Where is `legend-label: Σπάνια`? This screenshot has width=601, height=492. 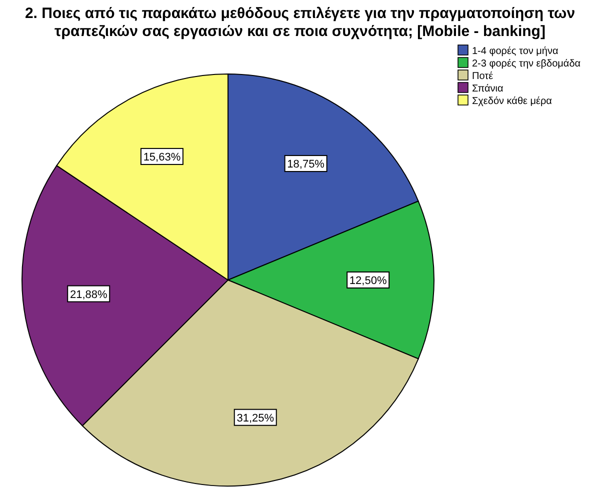
legend-label: Σπάνια is located at coordinates (488, 89).